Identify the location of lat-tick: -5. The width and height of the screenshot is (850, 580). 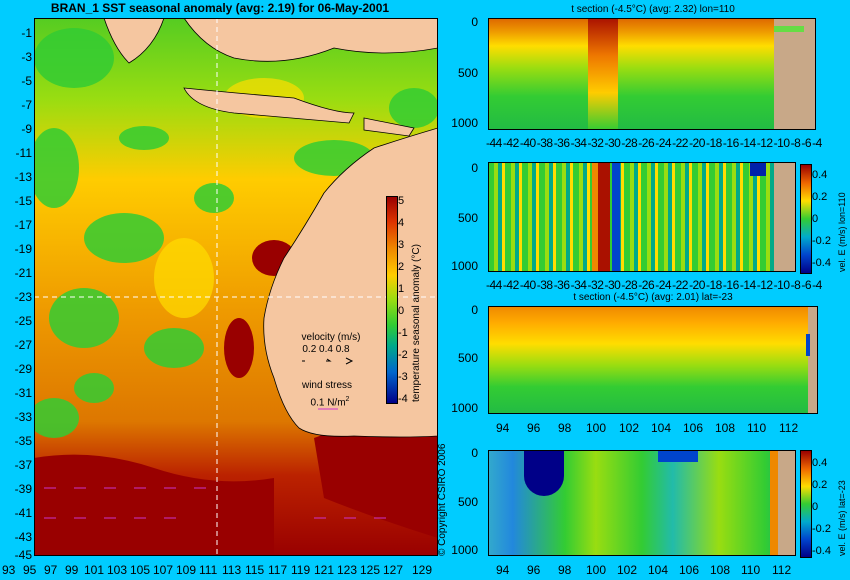
(26, 81).